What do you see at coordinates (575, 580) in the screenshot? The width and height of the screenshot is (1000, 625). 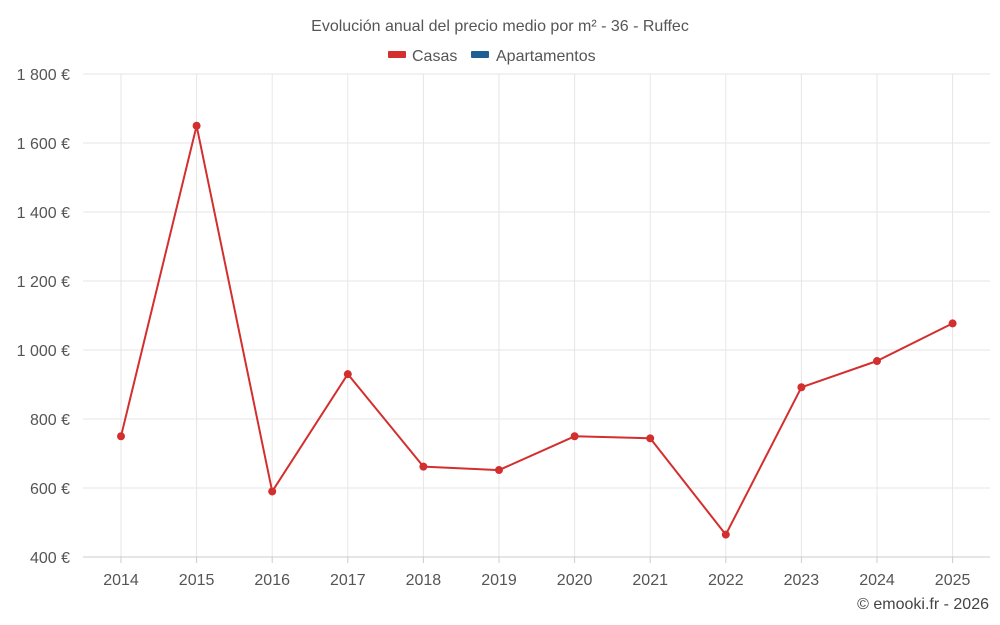 I see `x-tick-label: 2020` at bounding box center [575, 580].